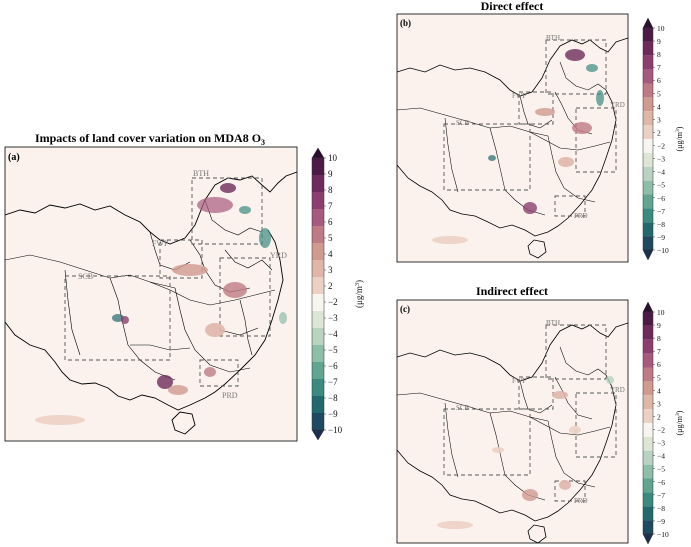 This screenshot has width=691, height=547. I want to click on region-fwp-a: FWP, so click(160, 243).